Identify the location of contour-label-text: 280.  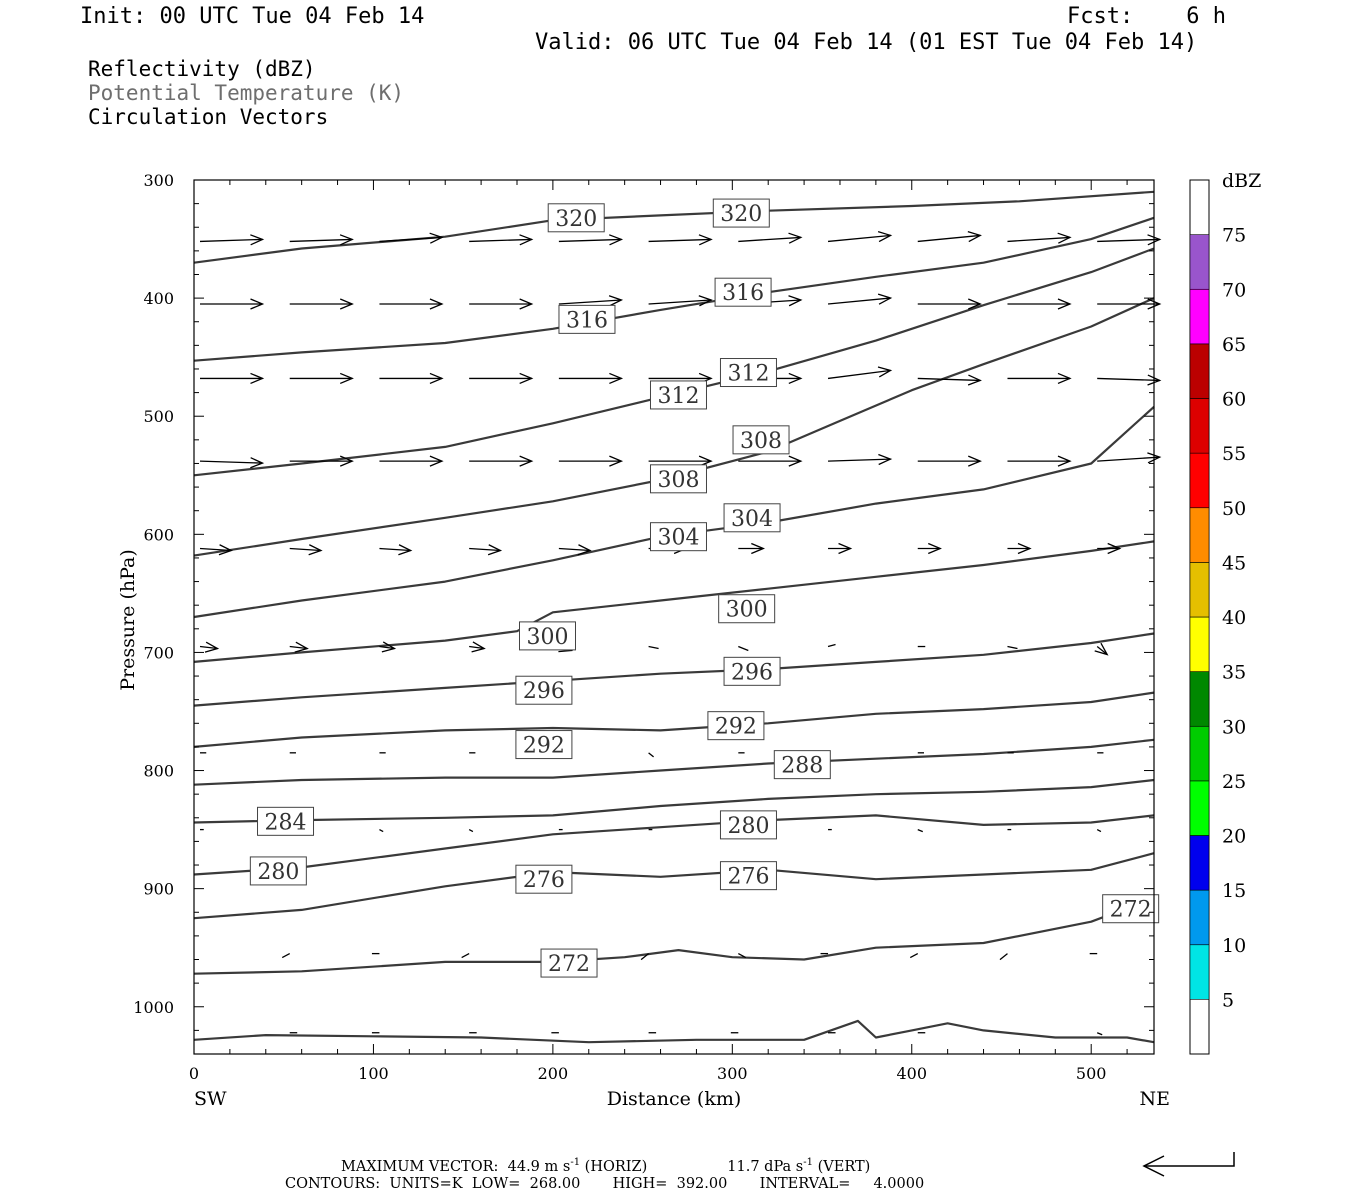
(278, 872).